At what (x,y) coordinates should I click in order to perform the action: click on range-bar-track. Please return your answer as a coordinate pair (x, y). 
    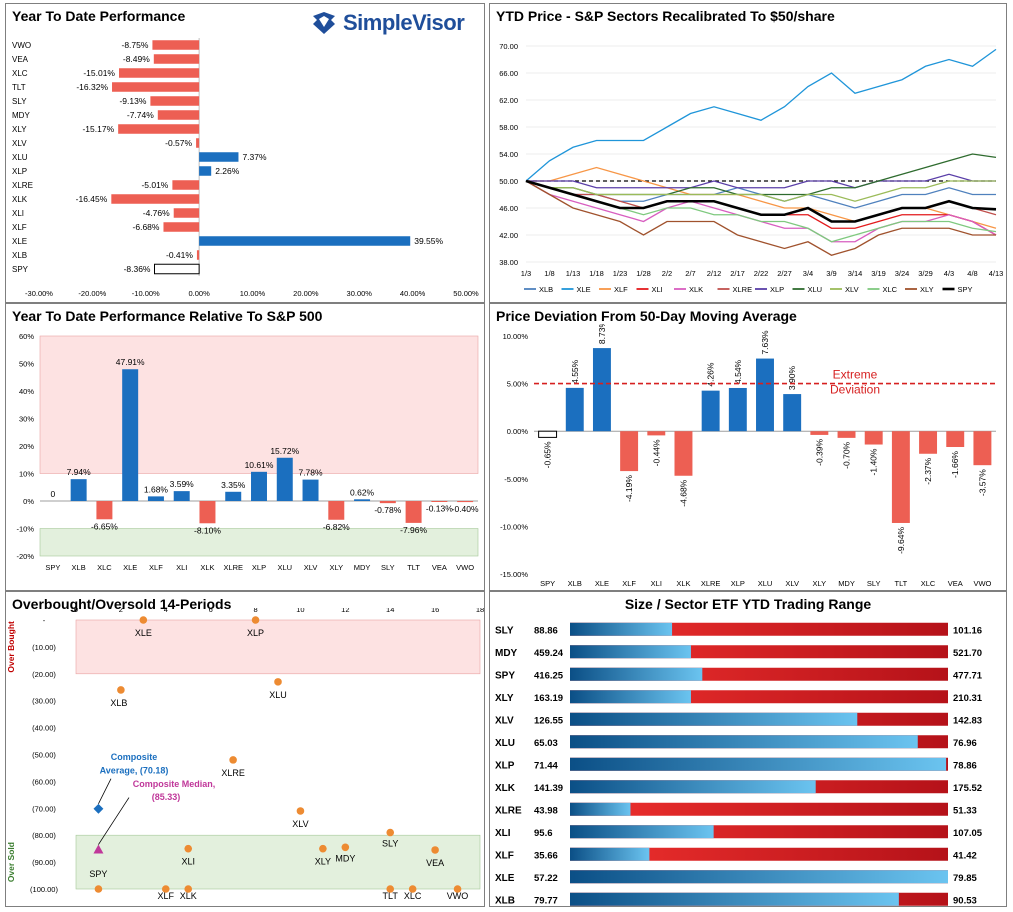
    Looking at the image, I should click on (759, 854).